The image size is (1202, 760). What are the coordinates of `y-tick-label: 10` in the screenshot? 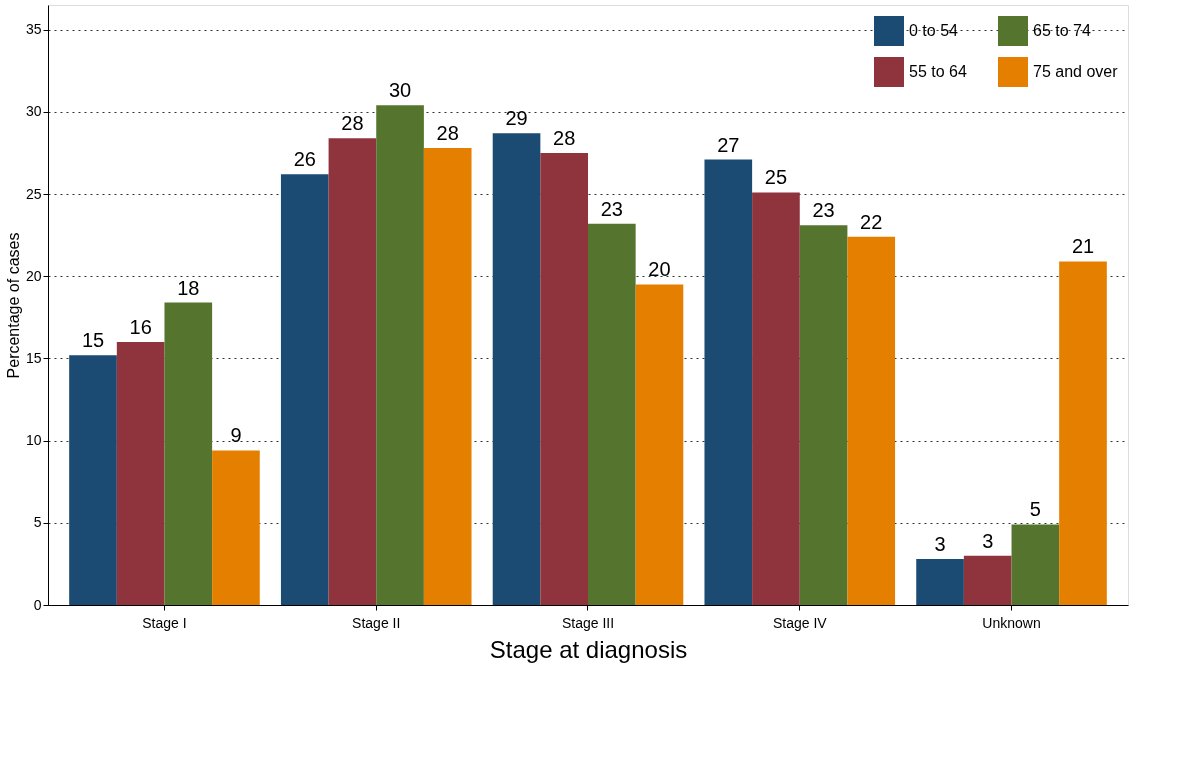 It's located at (33, 440).